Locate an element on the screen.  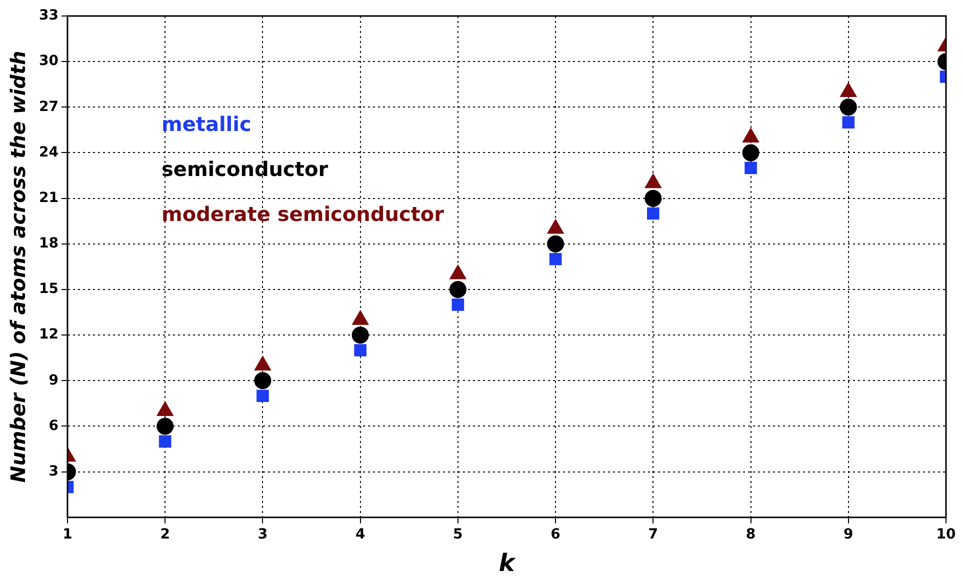
x-tick-label: 3 is located at coordinates (263, 534).